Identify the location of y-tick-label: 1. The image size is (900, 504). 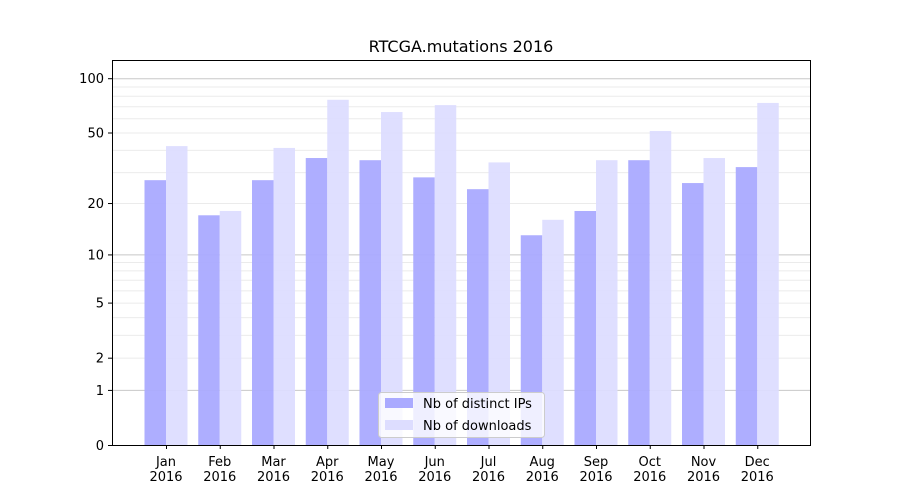
(100, 391).